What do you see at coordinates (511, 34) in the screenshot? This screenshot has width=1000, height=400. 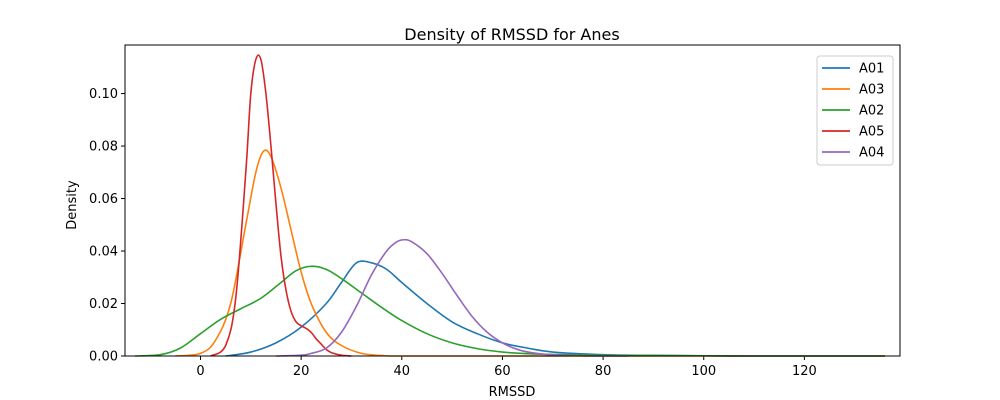 I see `chart-title: Density of RMSSD for Anes` at bounding box center [511, 34].